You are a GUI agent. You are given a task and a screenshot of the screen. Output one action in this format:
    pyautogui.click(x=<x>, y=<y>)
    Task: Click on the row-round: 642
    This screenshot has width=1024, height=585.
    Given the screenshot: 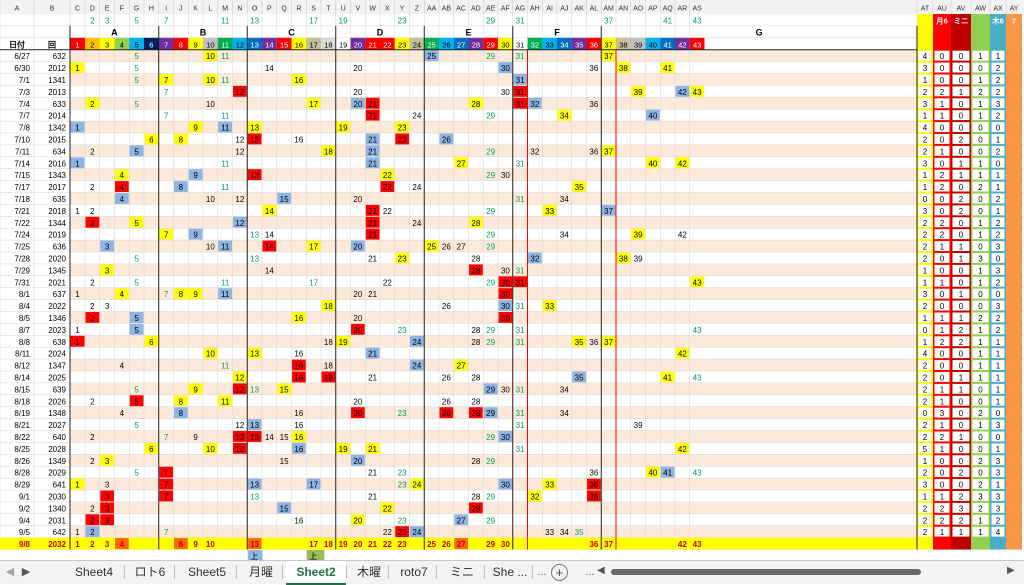 What is the action you would take?
    pyautogui.click(x=60, y=532)
    